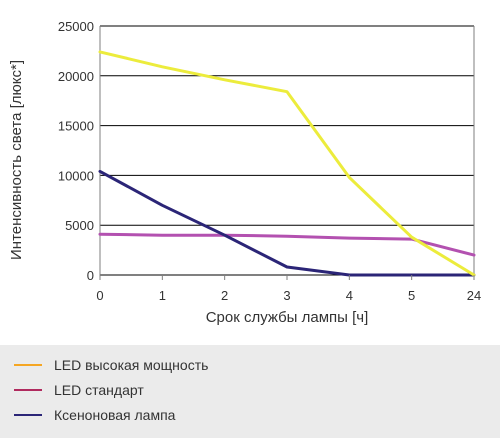  Describe the element at coordinates (349, 295) in the screenshot. I see `x-tick-label-4: 4` at that location.